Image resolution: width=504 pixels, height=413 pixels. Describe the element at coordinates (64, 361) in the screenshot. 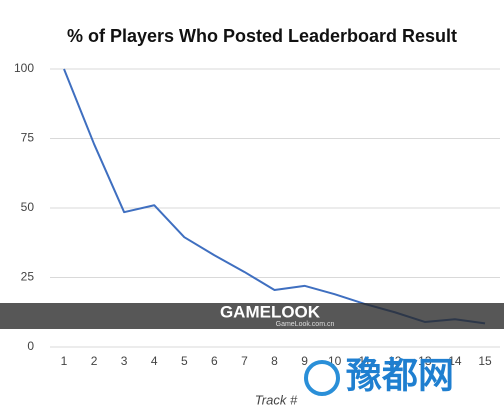

I see `x-tick-label: 1` at that location.